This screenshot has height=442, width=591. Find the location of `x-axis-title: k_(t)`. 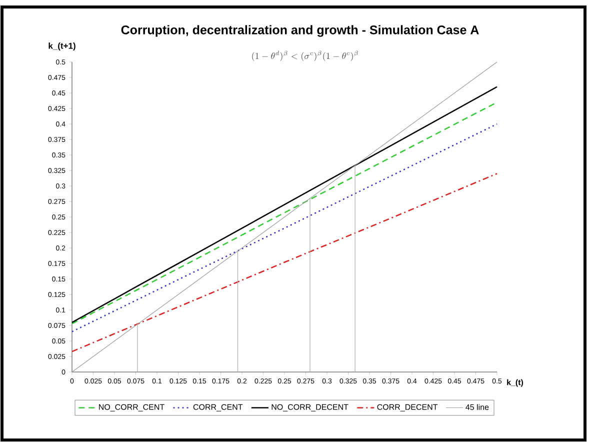

x-axis-title: k_(t) is located at coordinates (515, 383).